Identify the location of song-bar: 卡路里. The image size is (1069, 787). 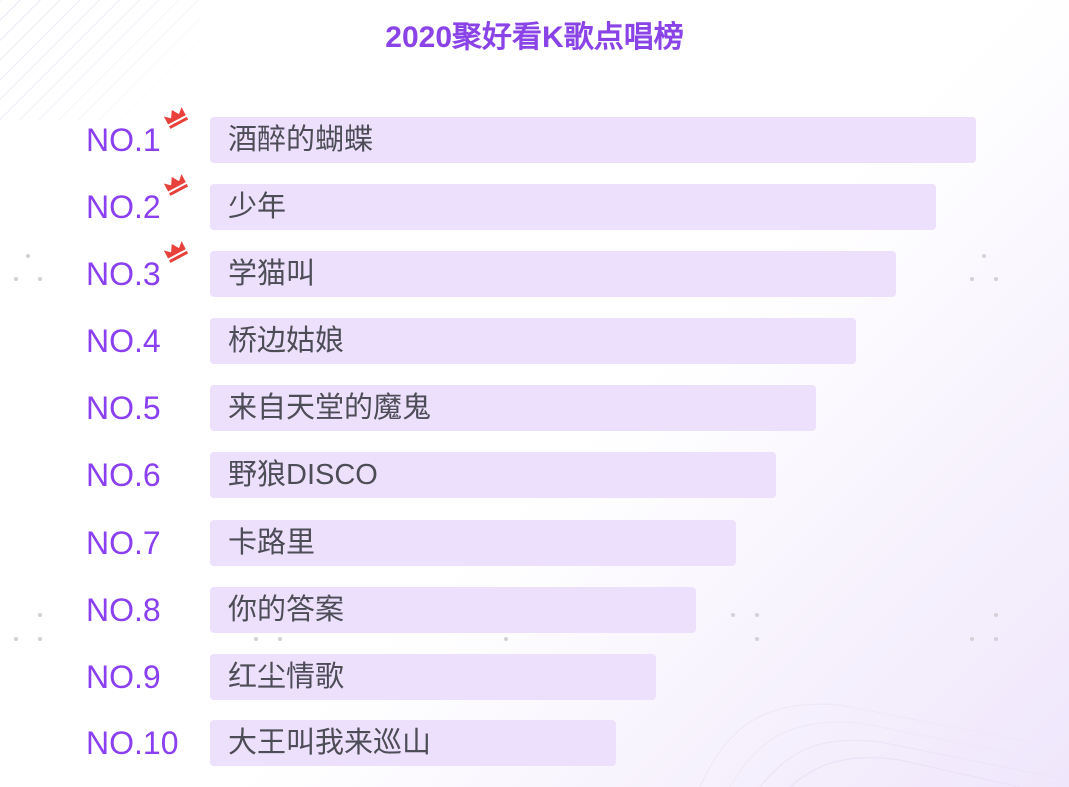
(473, 543).